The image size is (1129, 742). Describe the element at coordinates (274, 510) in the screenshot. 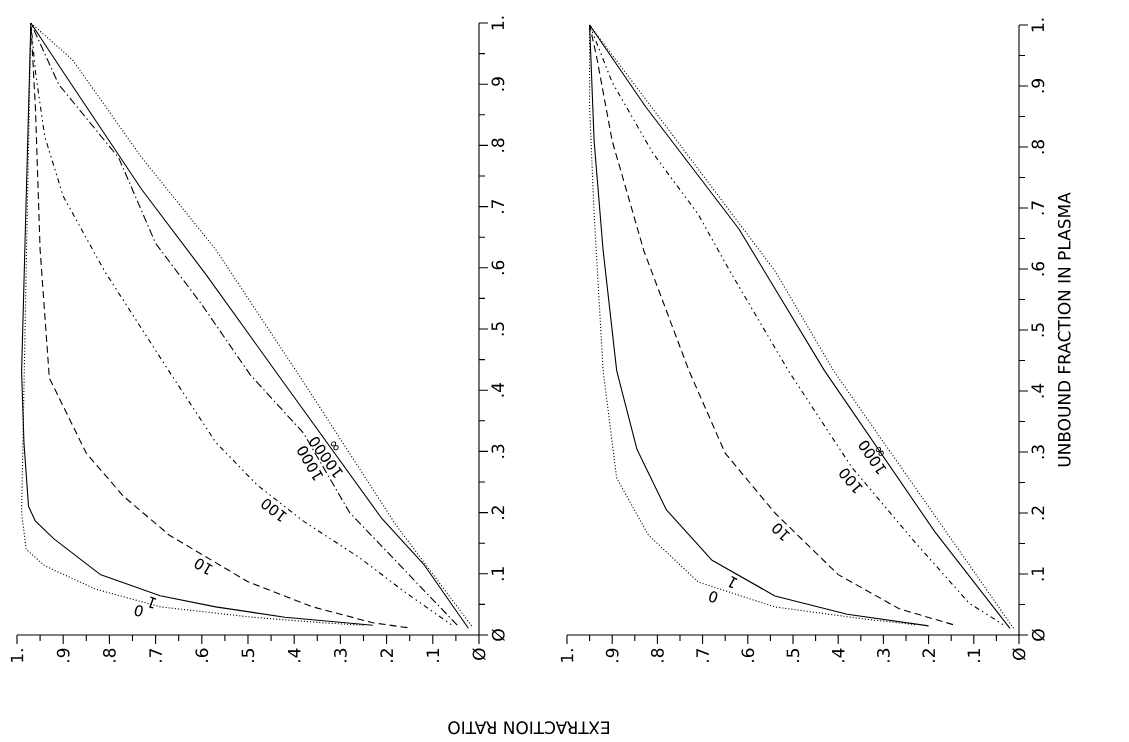

I see `text: 100` at that location.